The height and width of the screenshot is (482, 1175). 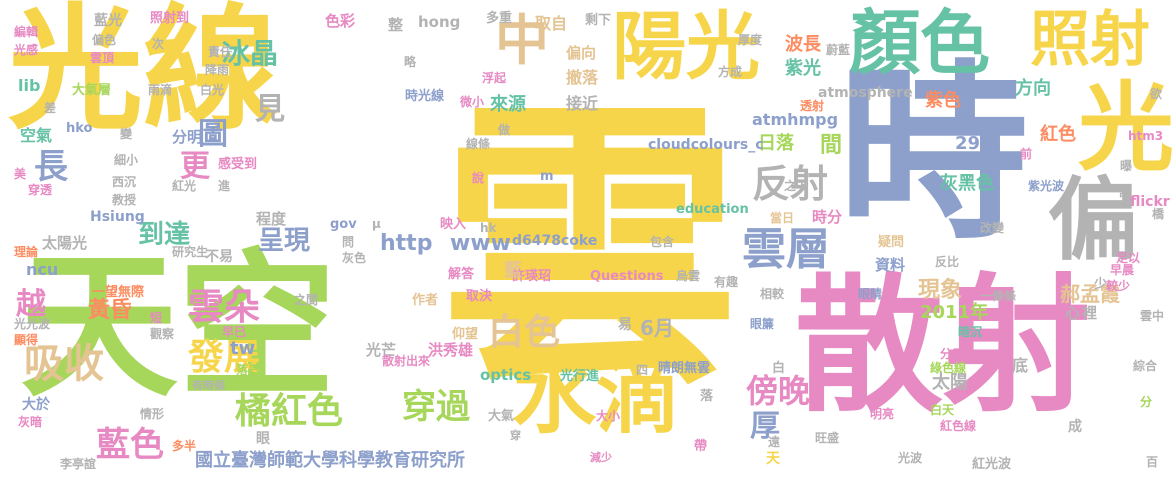 I want to click on word: hong, so click(x=439, y=22).